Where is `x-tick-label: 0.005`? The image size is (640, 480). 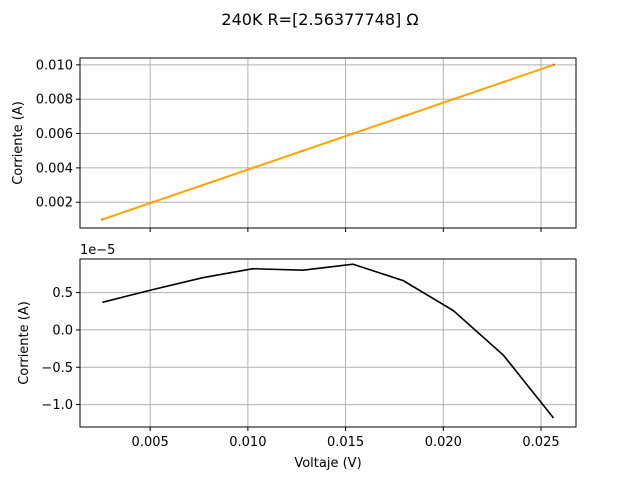 x-tick-label: 0.005 is located at coordinates (150, 442).